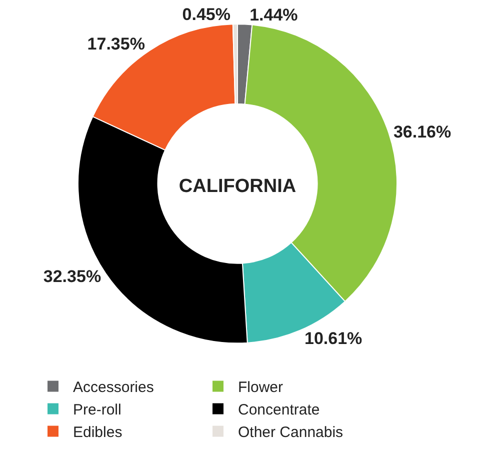 The image size is (495, 458). Describe the element at coordinates (333, 338) in the screenshot. I see `data-label: 10.61%` at that location.